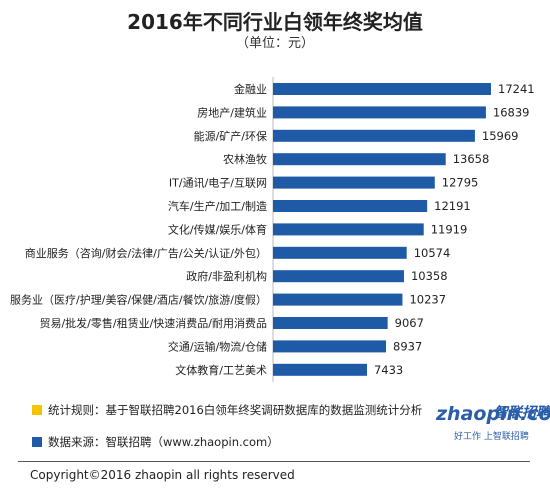  Describe the element at coordinates (230, 136) in the screenshot. I see `category-label: 能源/矿产/环保` at that location.